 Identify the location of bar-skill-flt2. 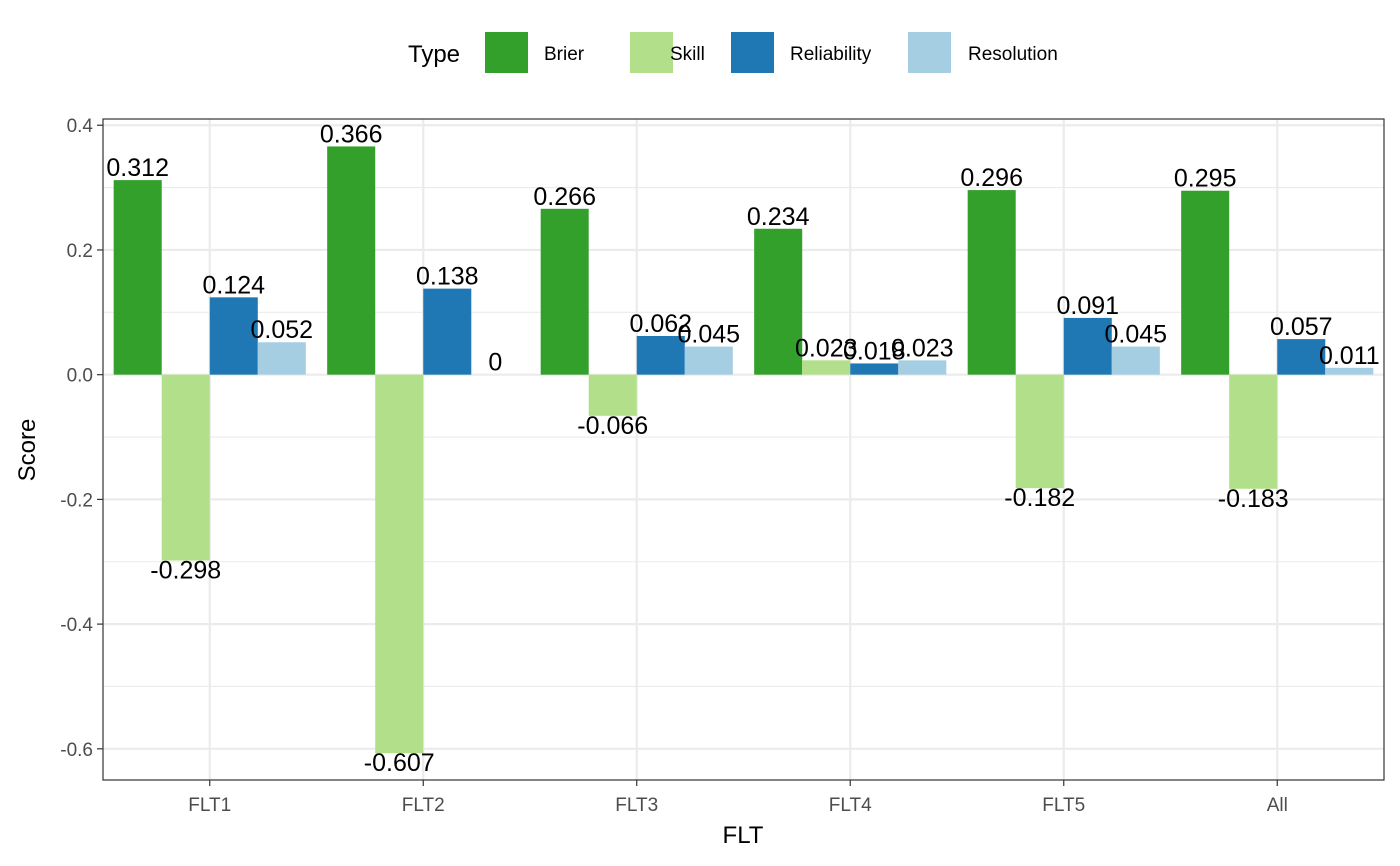
(399, 564).